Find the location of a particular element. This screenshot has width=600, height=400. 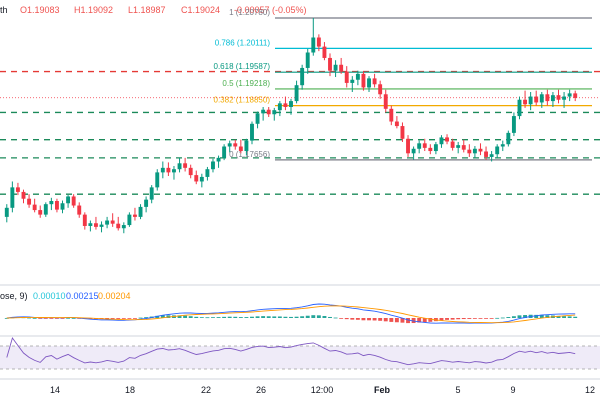

rsi-pane is located at coordinates (300, 353).